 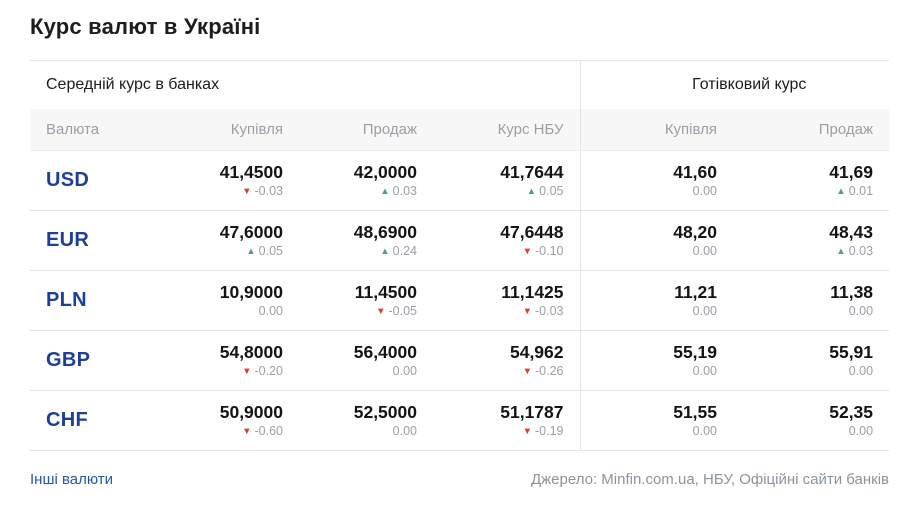 What do you see at coordinates (811, 240) in the screenshot?
I see `cash-sell-cell: 48,43 ▲ 0.03` at bounding box center [811, 240].